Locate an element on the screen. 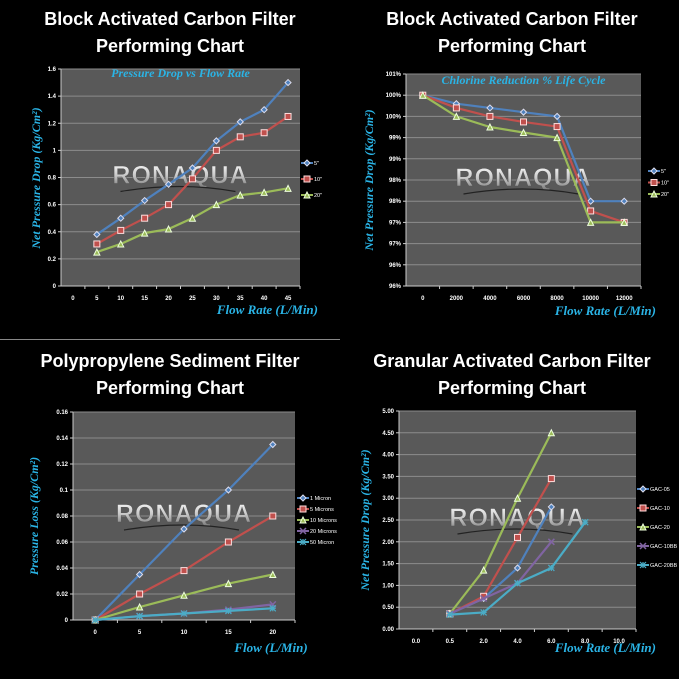  series-line is located at coordinates (500, 523).